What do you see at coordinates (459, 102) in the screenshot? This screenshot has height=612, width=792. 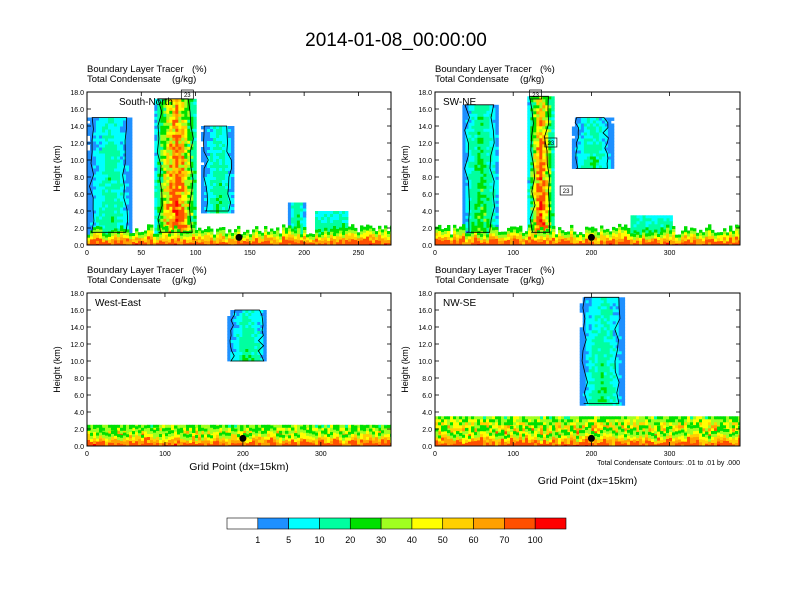 I see `section-label: SW-NE` at bounding box center [459, 102].